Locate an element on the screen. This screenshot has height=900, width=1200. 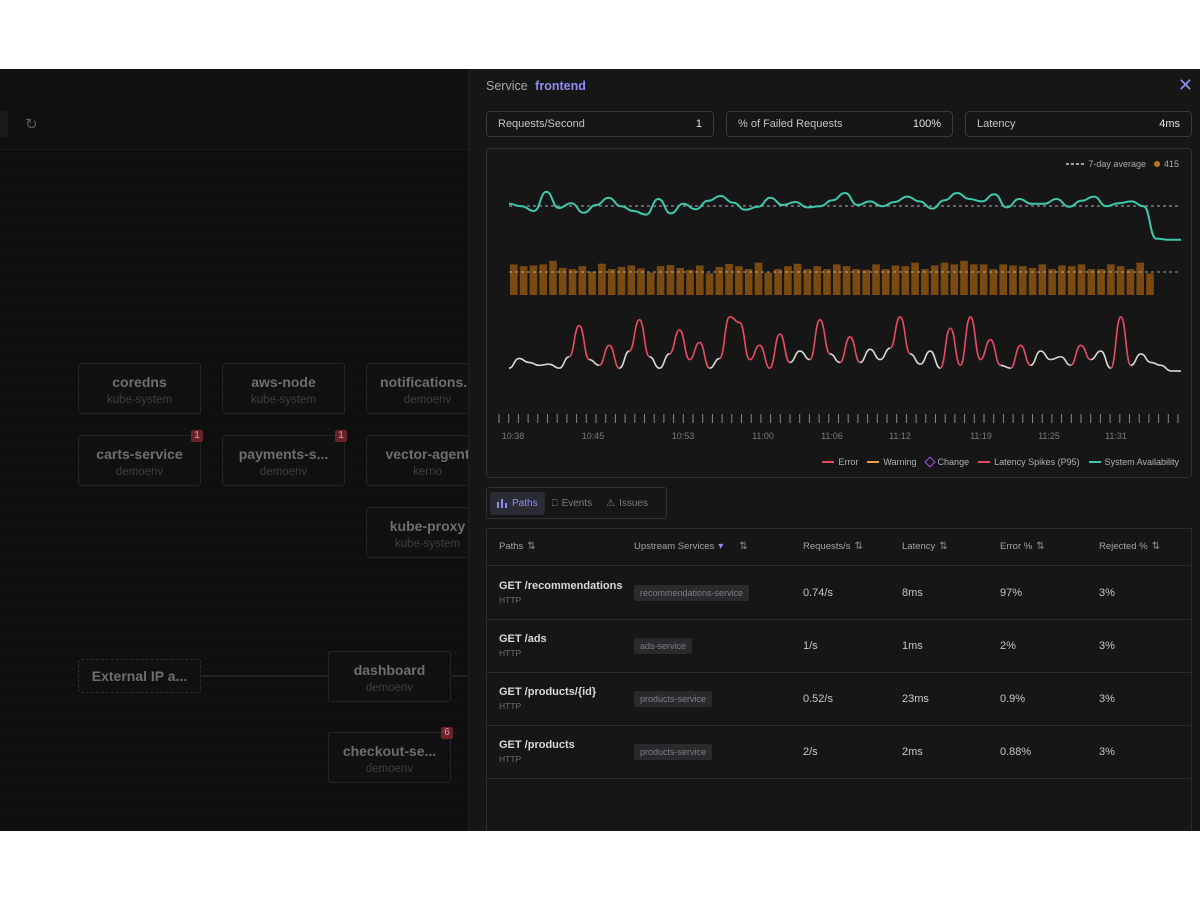
map-node: dashboard demoenv is located at coordinates (389, 676).